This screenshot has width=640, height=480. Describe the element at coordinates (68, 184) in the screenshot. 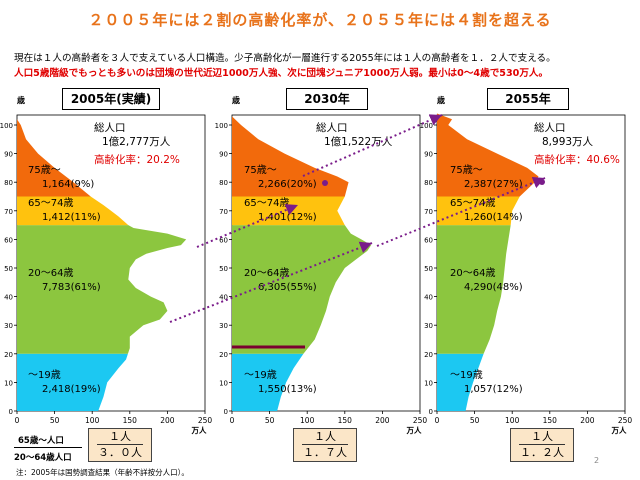

I see `segment-value: 1,164(9%)` at that location.